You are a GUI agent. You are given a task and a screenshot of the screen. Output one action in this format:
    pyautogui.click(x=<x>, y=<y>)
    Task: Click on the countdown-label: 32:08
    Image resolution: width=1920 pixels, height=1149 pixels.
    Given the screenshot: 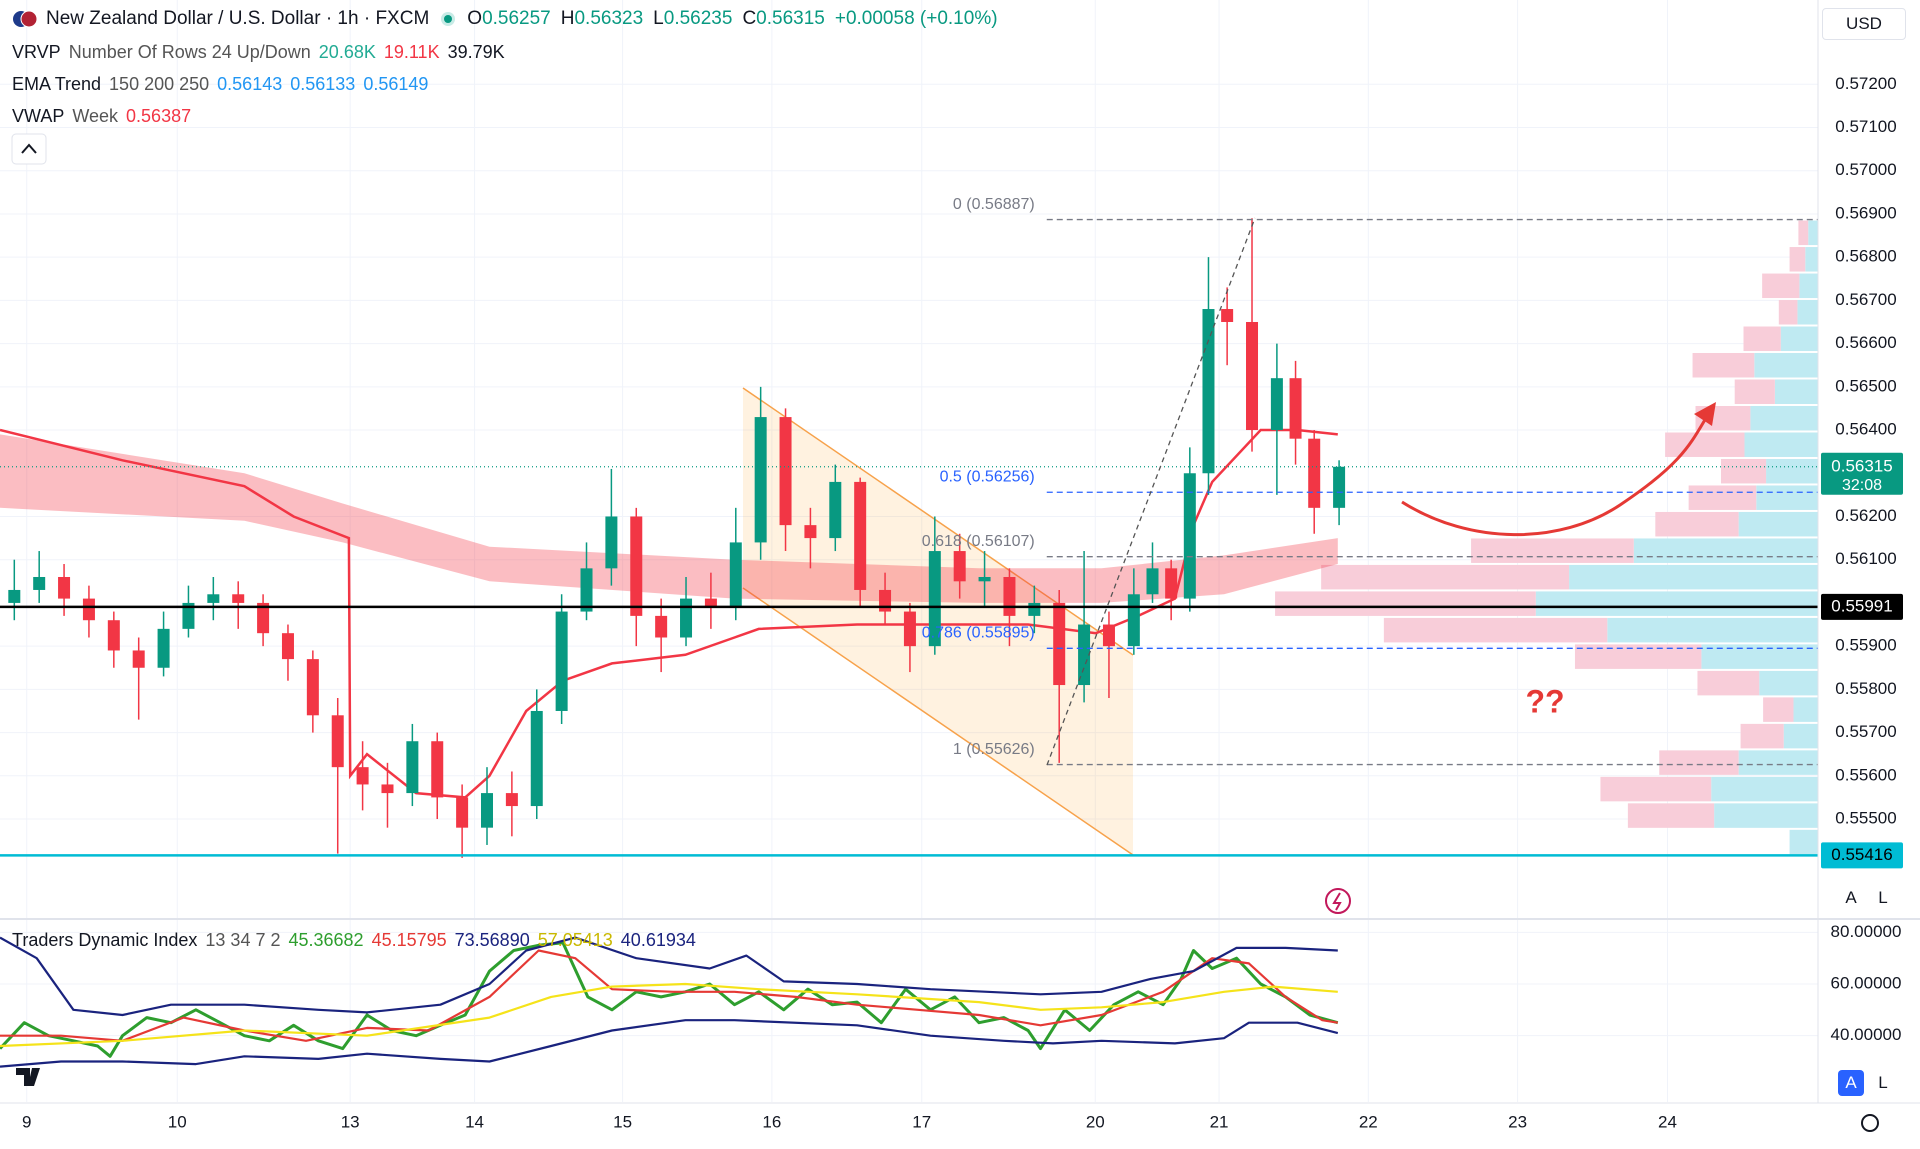 What is the action you would take?
    pyautogui.click(x=1862, y=485)
    